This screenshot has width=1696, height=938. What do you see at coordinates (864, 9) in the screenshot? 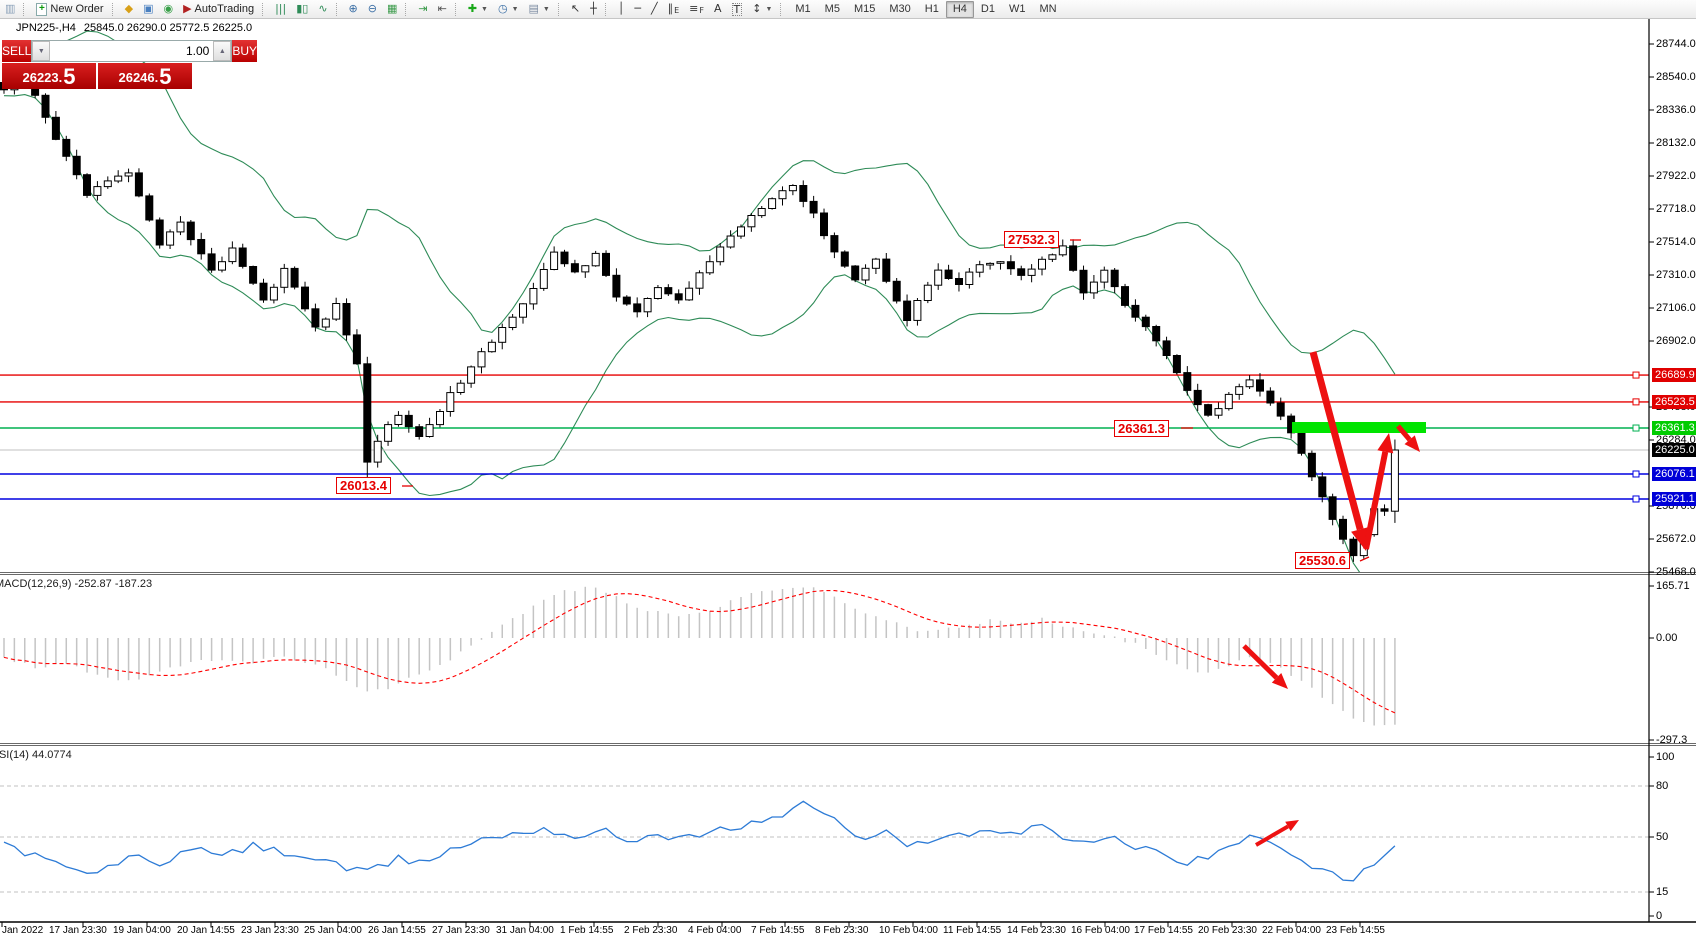
I see `timeframe-m15: M15` at bounding box center [864, 9].